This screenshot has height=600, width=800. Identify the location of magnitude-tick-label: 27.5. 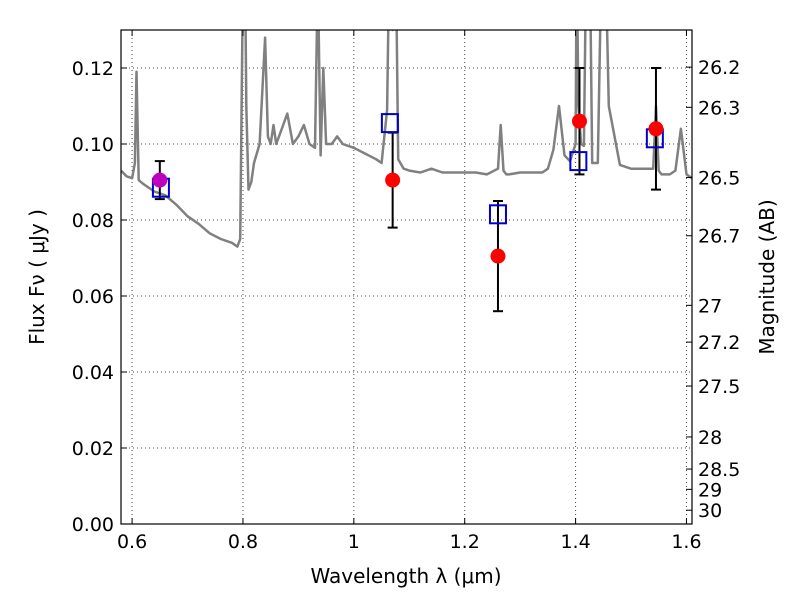
(719, 387).